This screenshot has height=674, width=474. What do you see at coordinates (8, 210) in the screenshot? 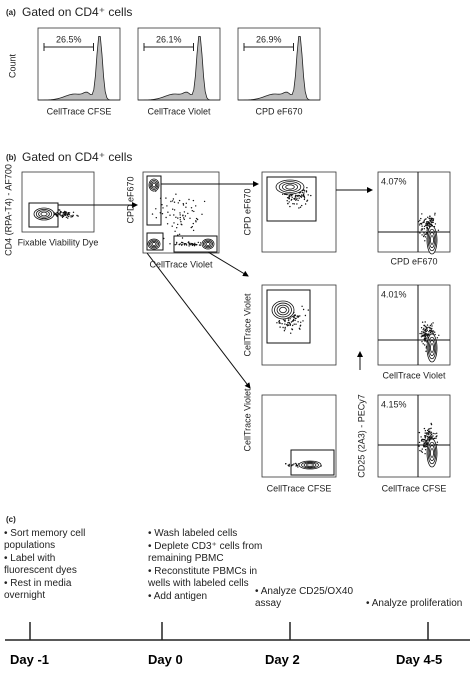
I see `y-axis-label: CD4 (RPA-T4) - AF700` at bounding box center [8, 210].